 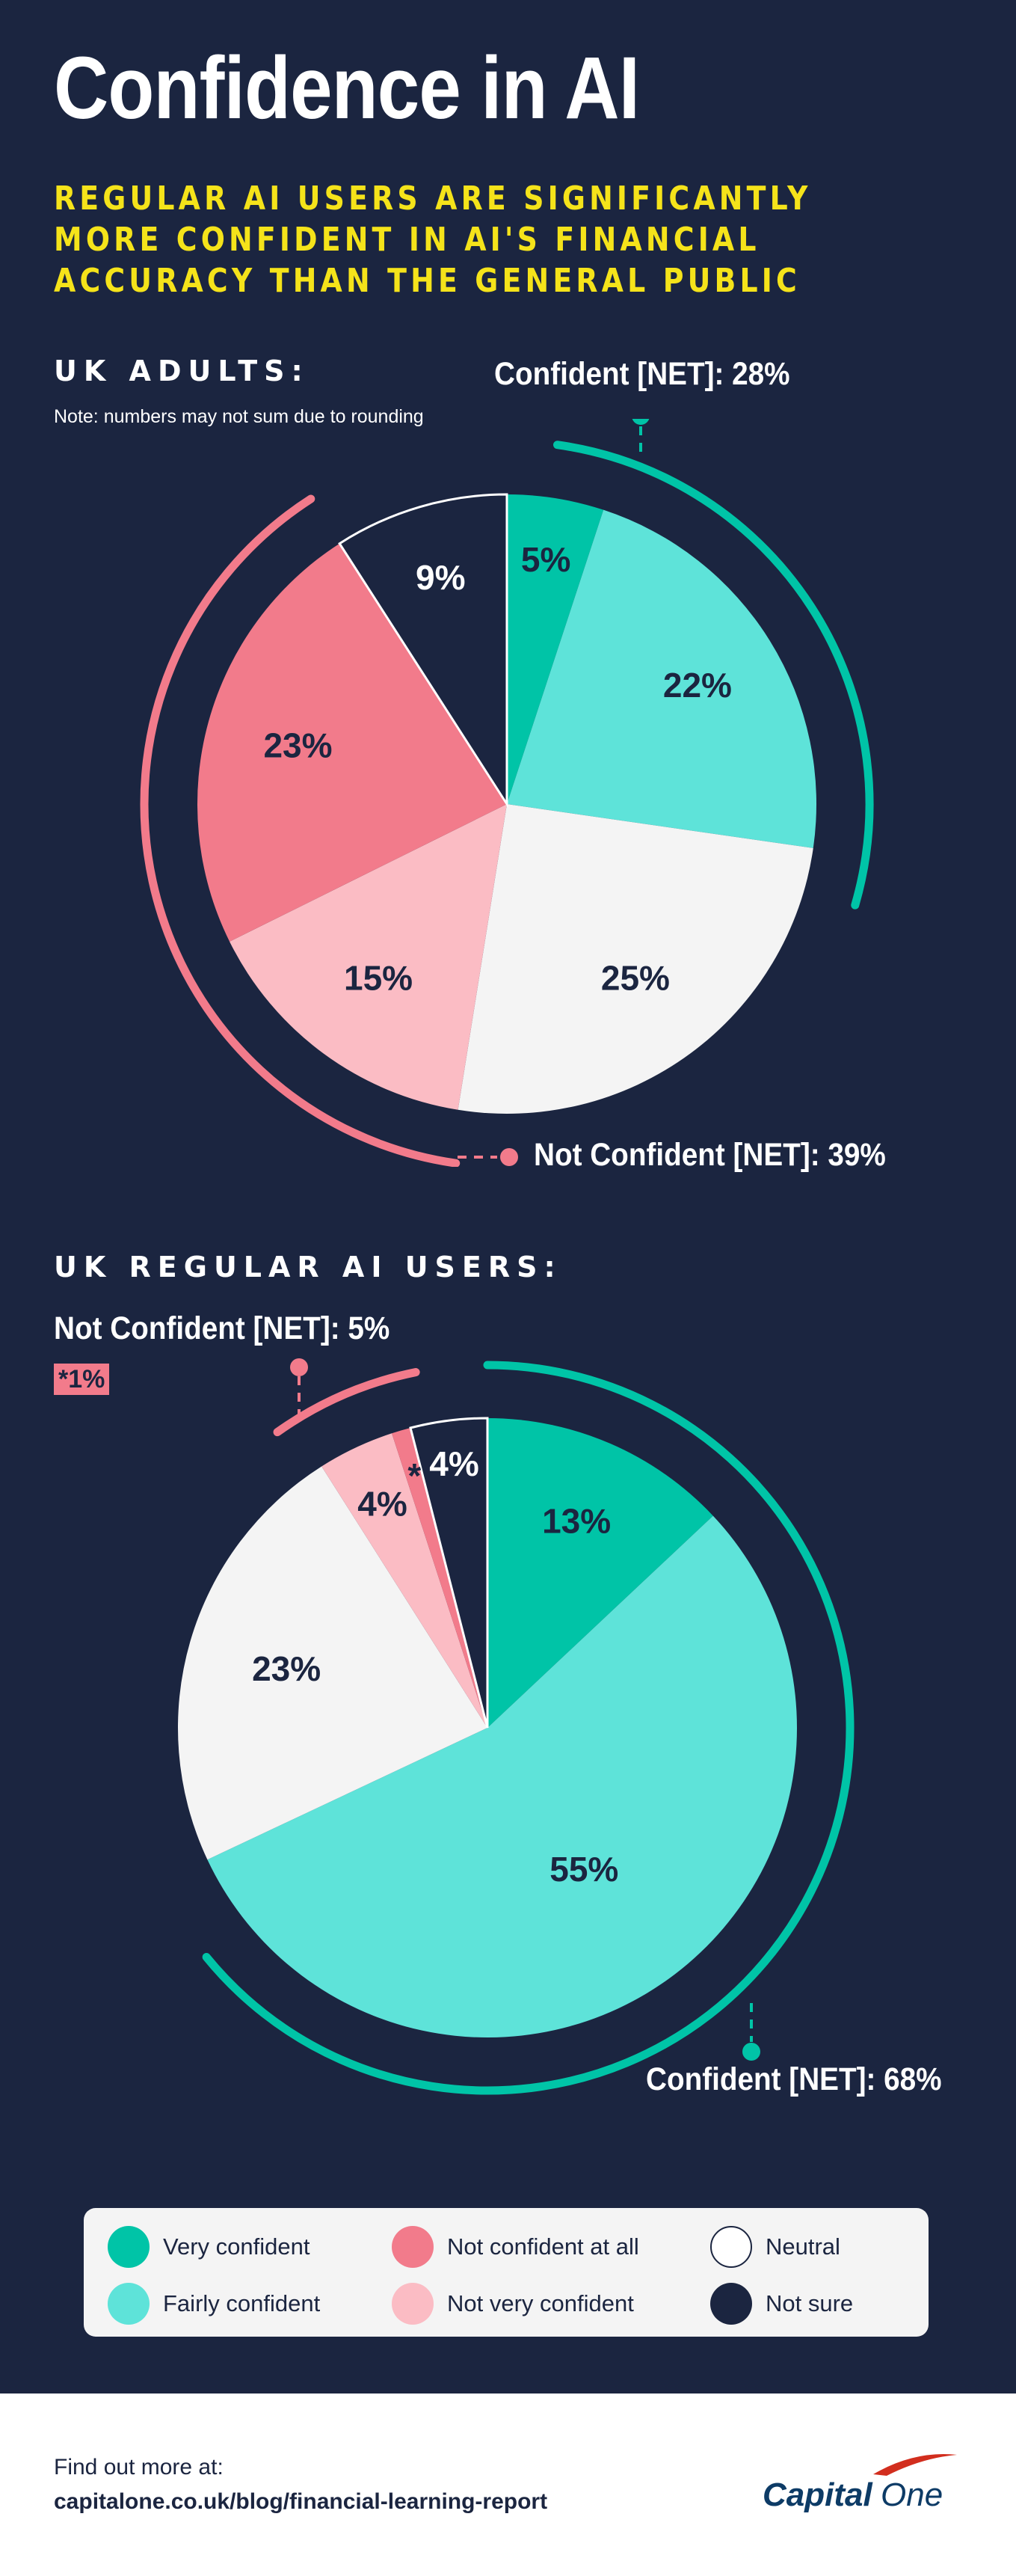 What do you see at coordinates (378, 978) in the screenshot?
I see `data-label-not-very-confident: 15%` at bounding box center [378, 978].